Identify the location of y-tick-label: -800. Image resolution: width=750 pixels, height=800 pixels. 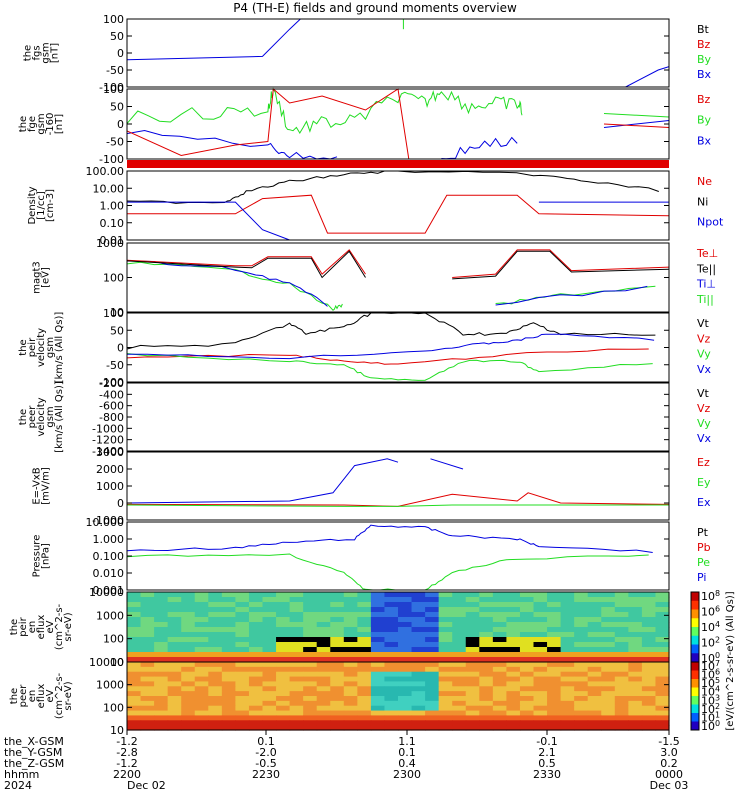
(111, 417).